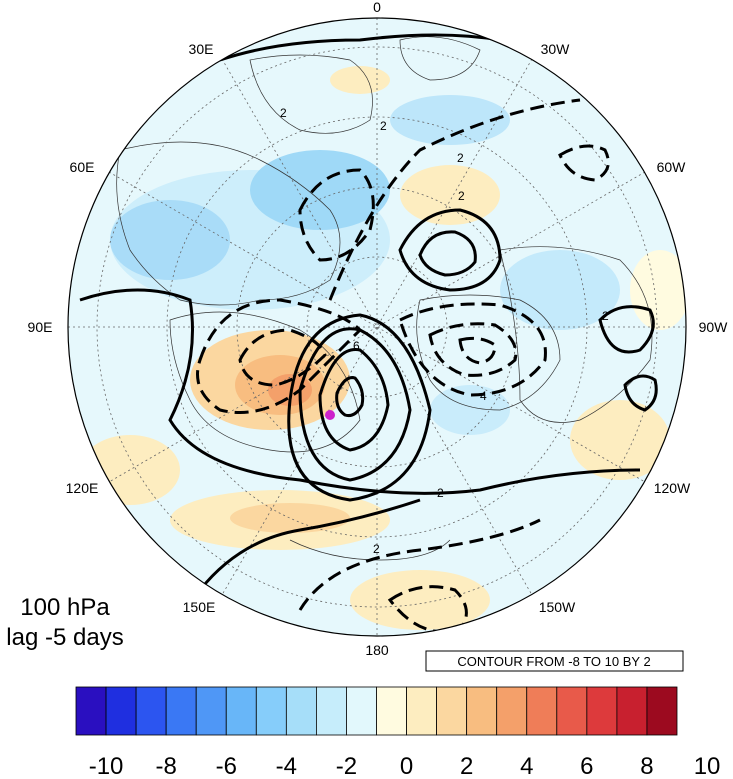 Image resolution: width=733 pixels, height=779 pixels. I want to click on colorbar-tick-label: -2, so click(346, 766).